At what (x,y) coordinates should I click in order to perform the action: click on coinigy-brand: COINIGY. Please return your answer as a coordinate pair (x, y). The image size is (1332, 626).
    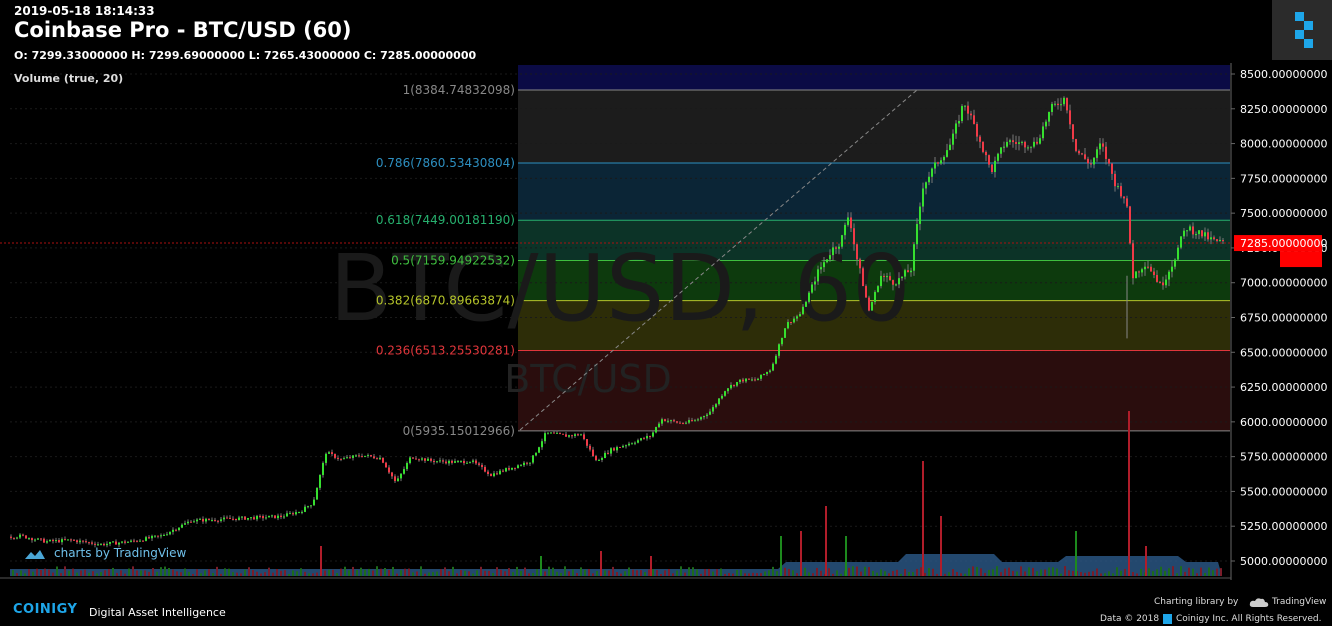
    Looking at the image, I should click on (45, 609).